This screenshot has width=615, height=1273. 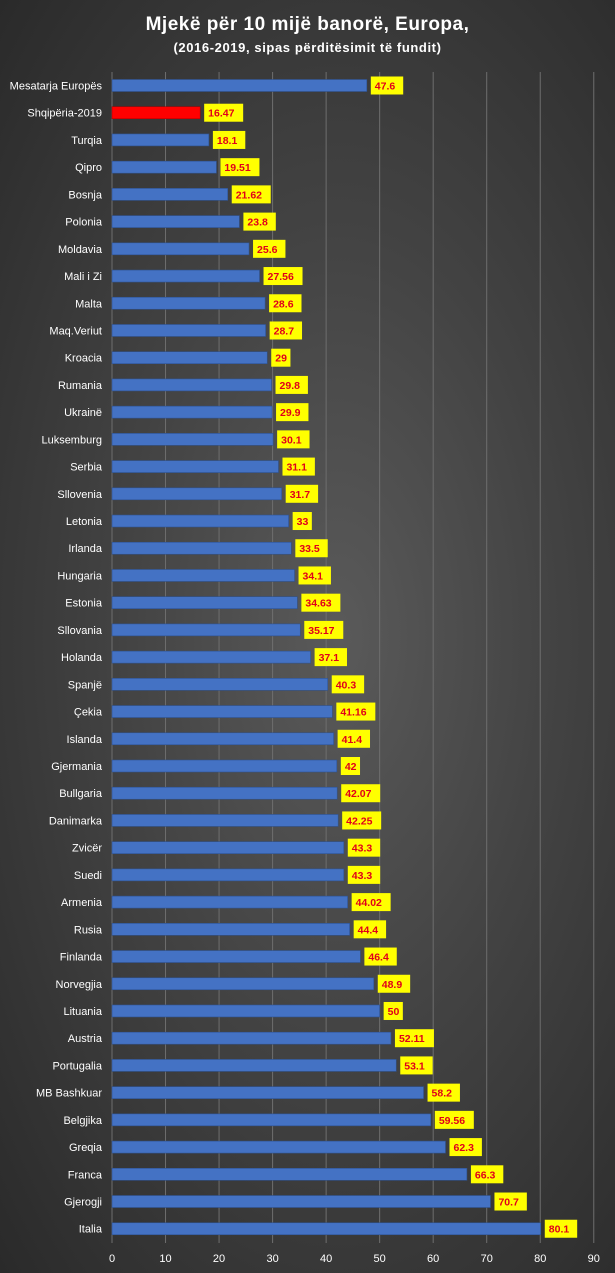 What do you see at coordinates (85, 740) in the screenshot?
I see `category-label: Islanda` at bounding box center [85, 740].